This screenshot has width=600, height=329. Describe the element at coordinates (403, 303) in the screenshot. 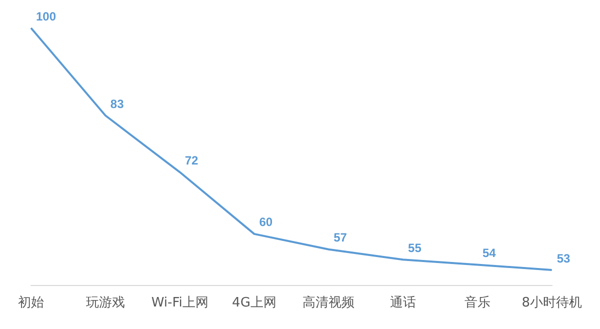

I see `x-tick-label: 通话` at that location.